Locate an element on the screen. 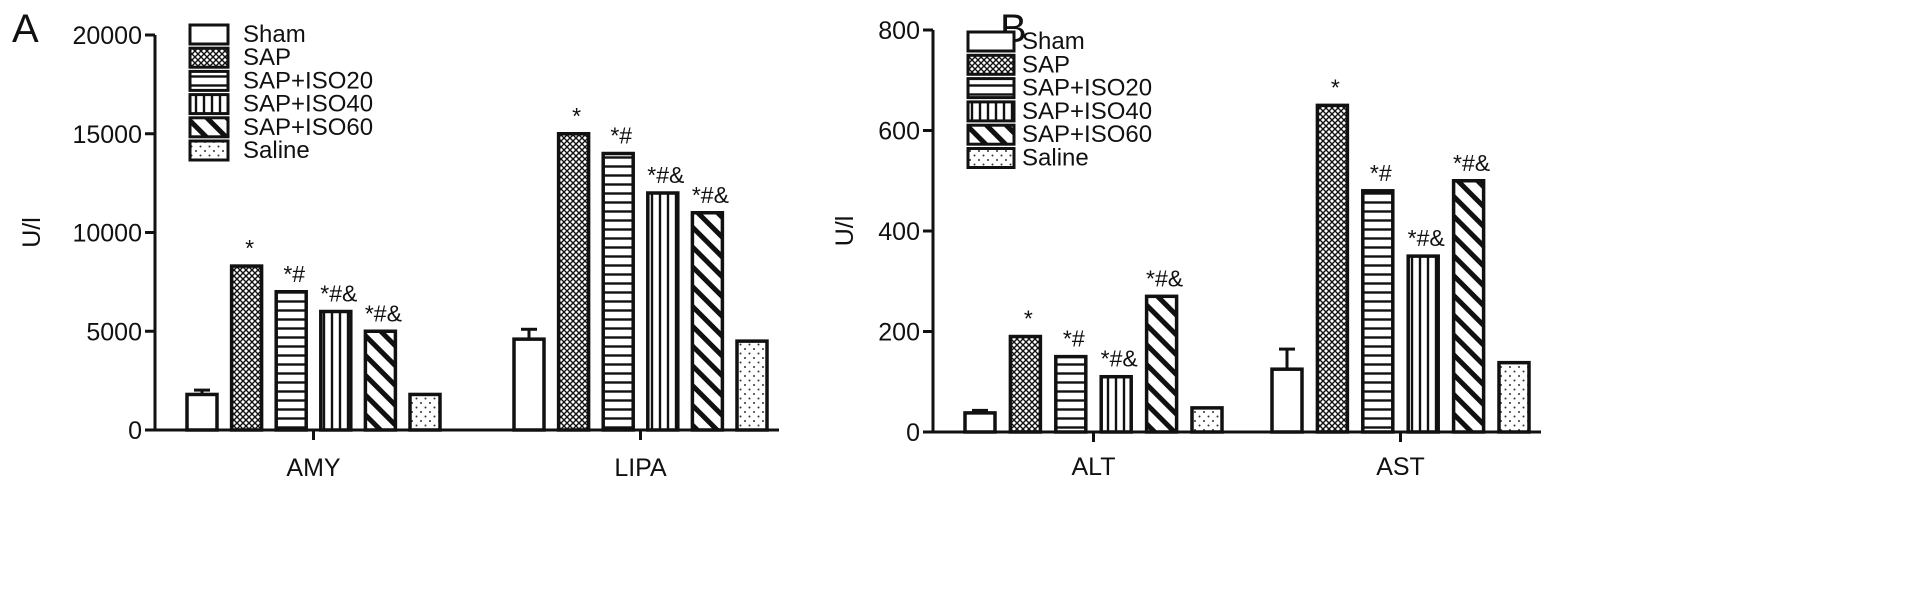 The height and width of the screenshot is (594, 1913). y-tick-label: 800 is located at coordinates (899, 31).